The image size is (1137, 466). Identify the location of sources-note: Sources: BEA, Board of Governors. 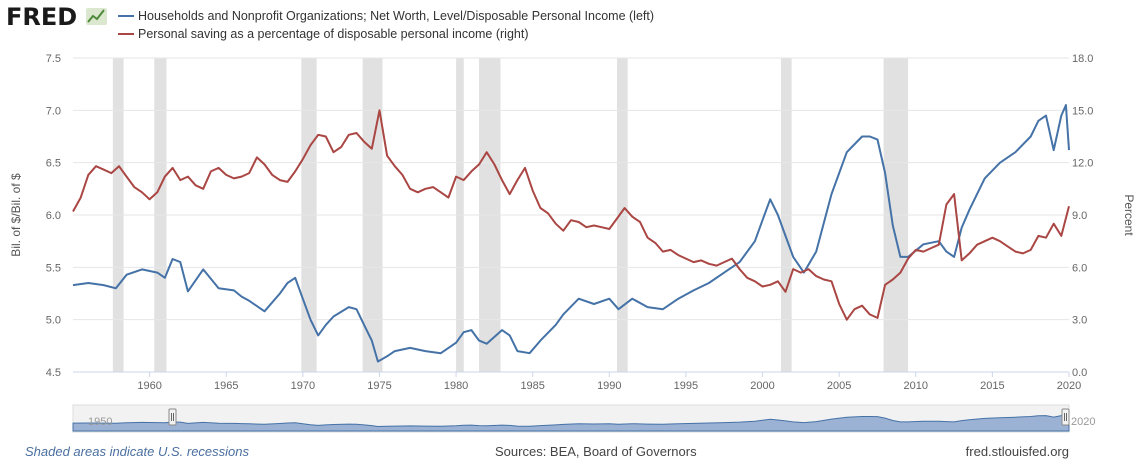
(596, 451).